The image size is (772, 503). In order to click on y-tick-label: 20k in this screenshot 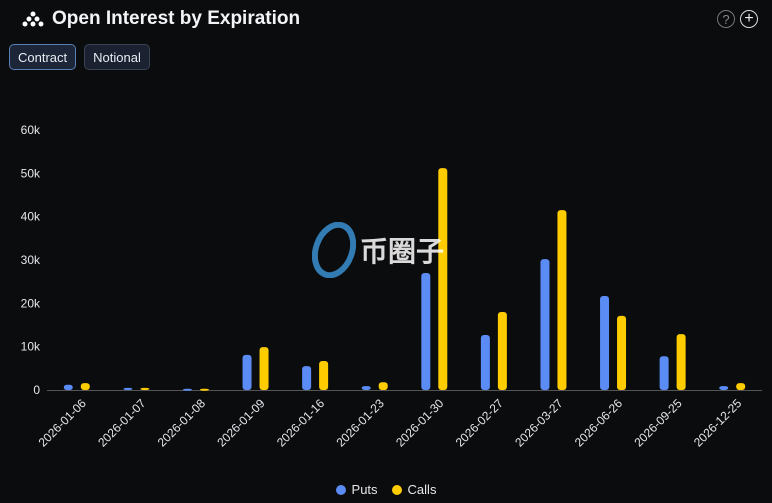, I will do `click(31, 303)`.